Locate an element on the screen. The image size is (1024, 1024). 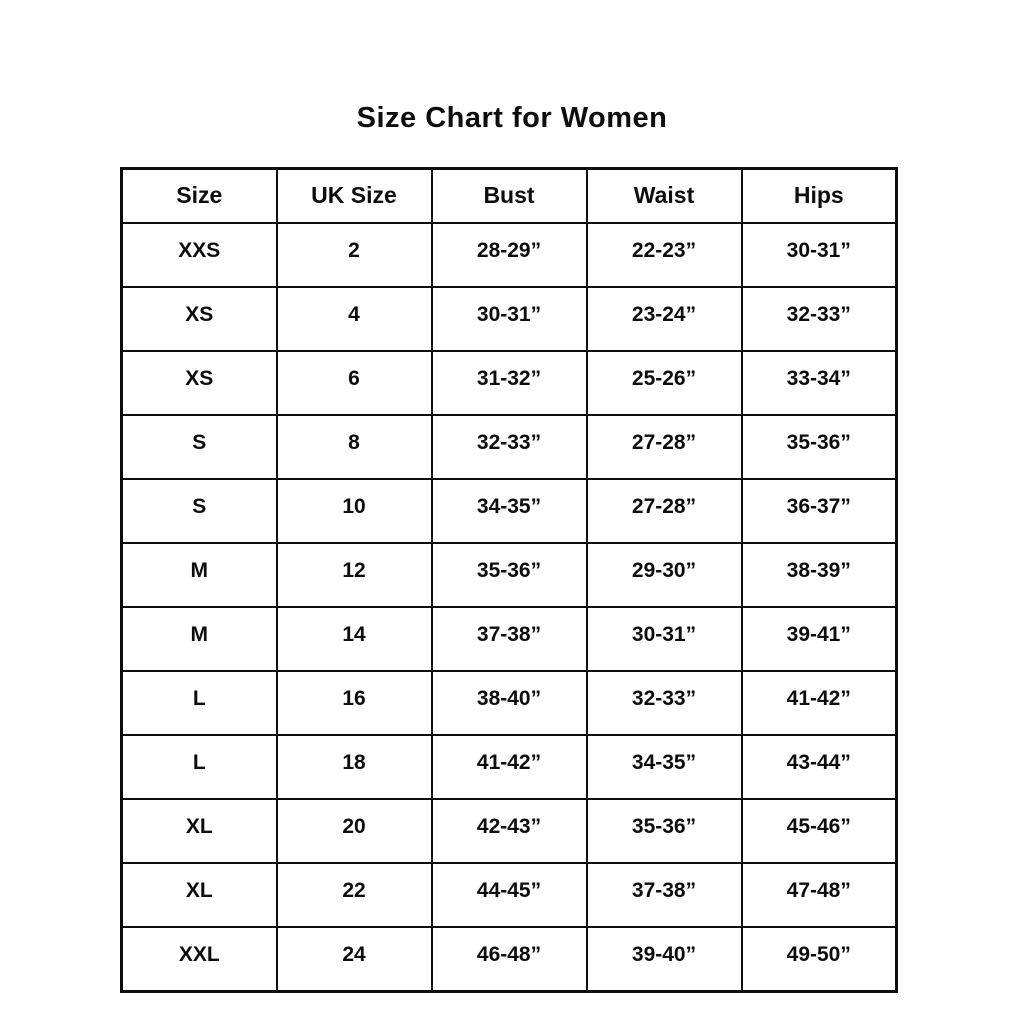
table-row: XS 6 31-32” 25-26” 33-34” is located at coordinates (509, 383).